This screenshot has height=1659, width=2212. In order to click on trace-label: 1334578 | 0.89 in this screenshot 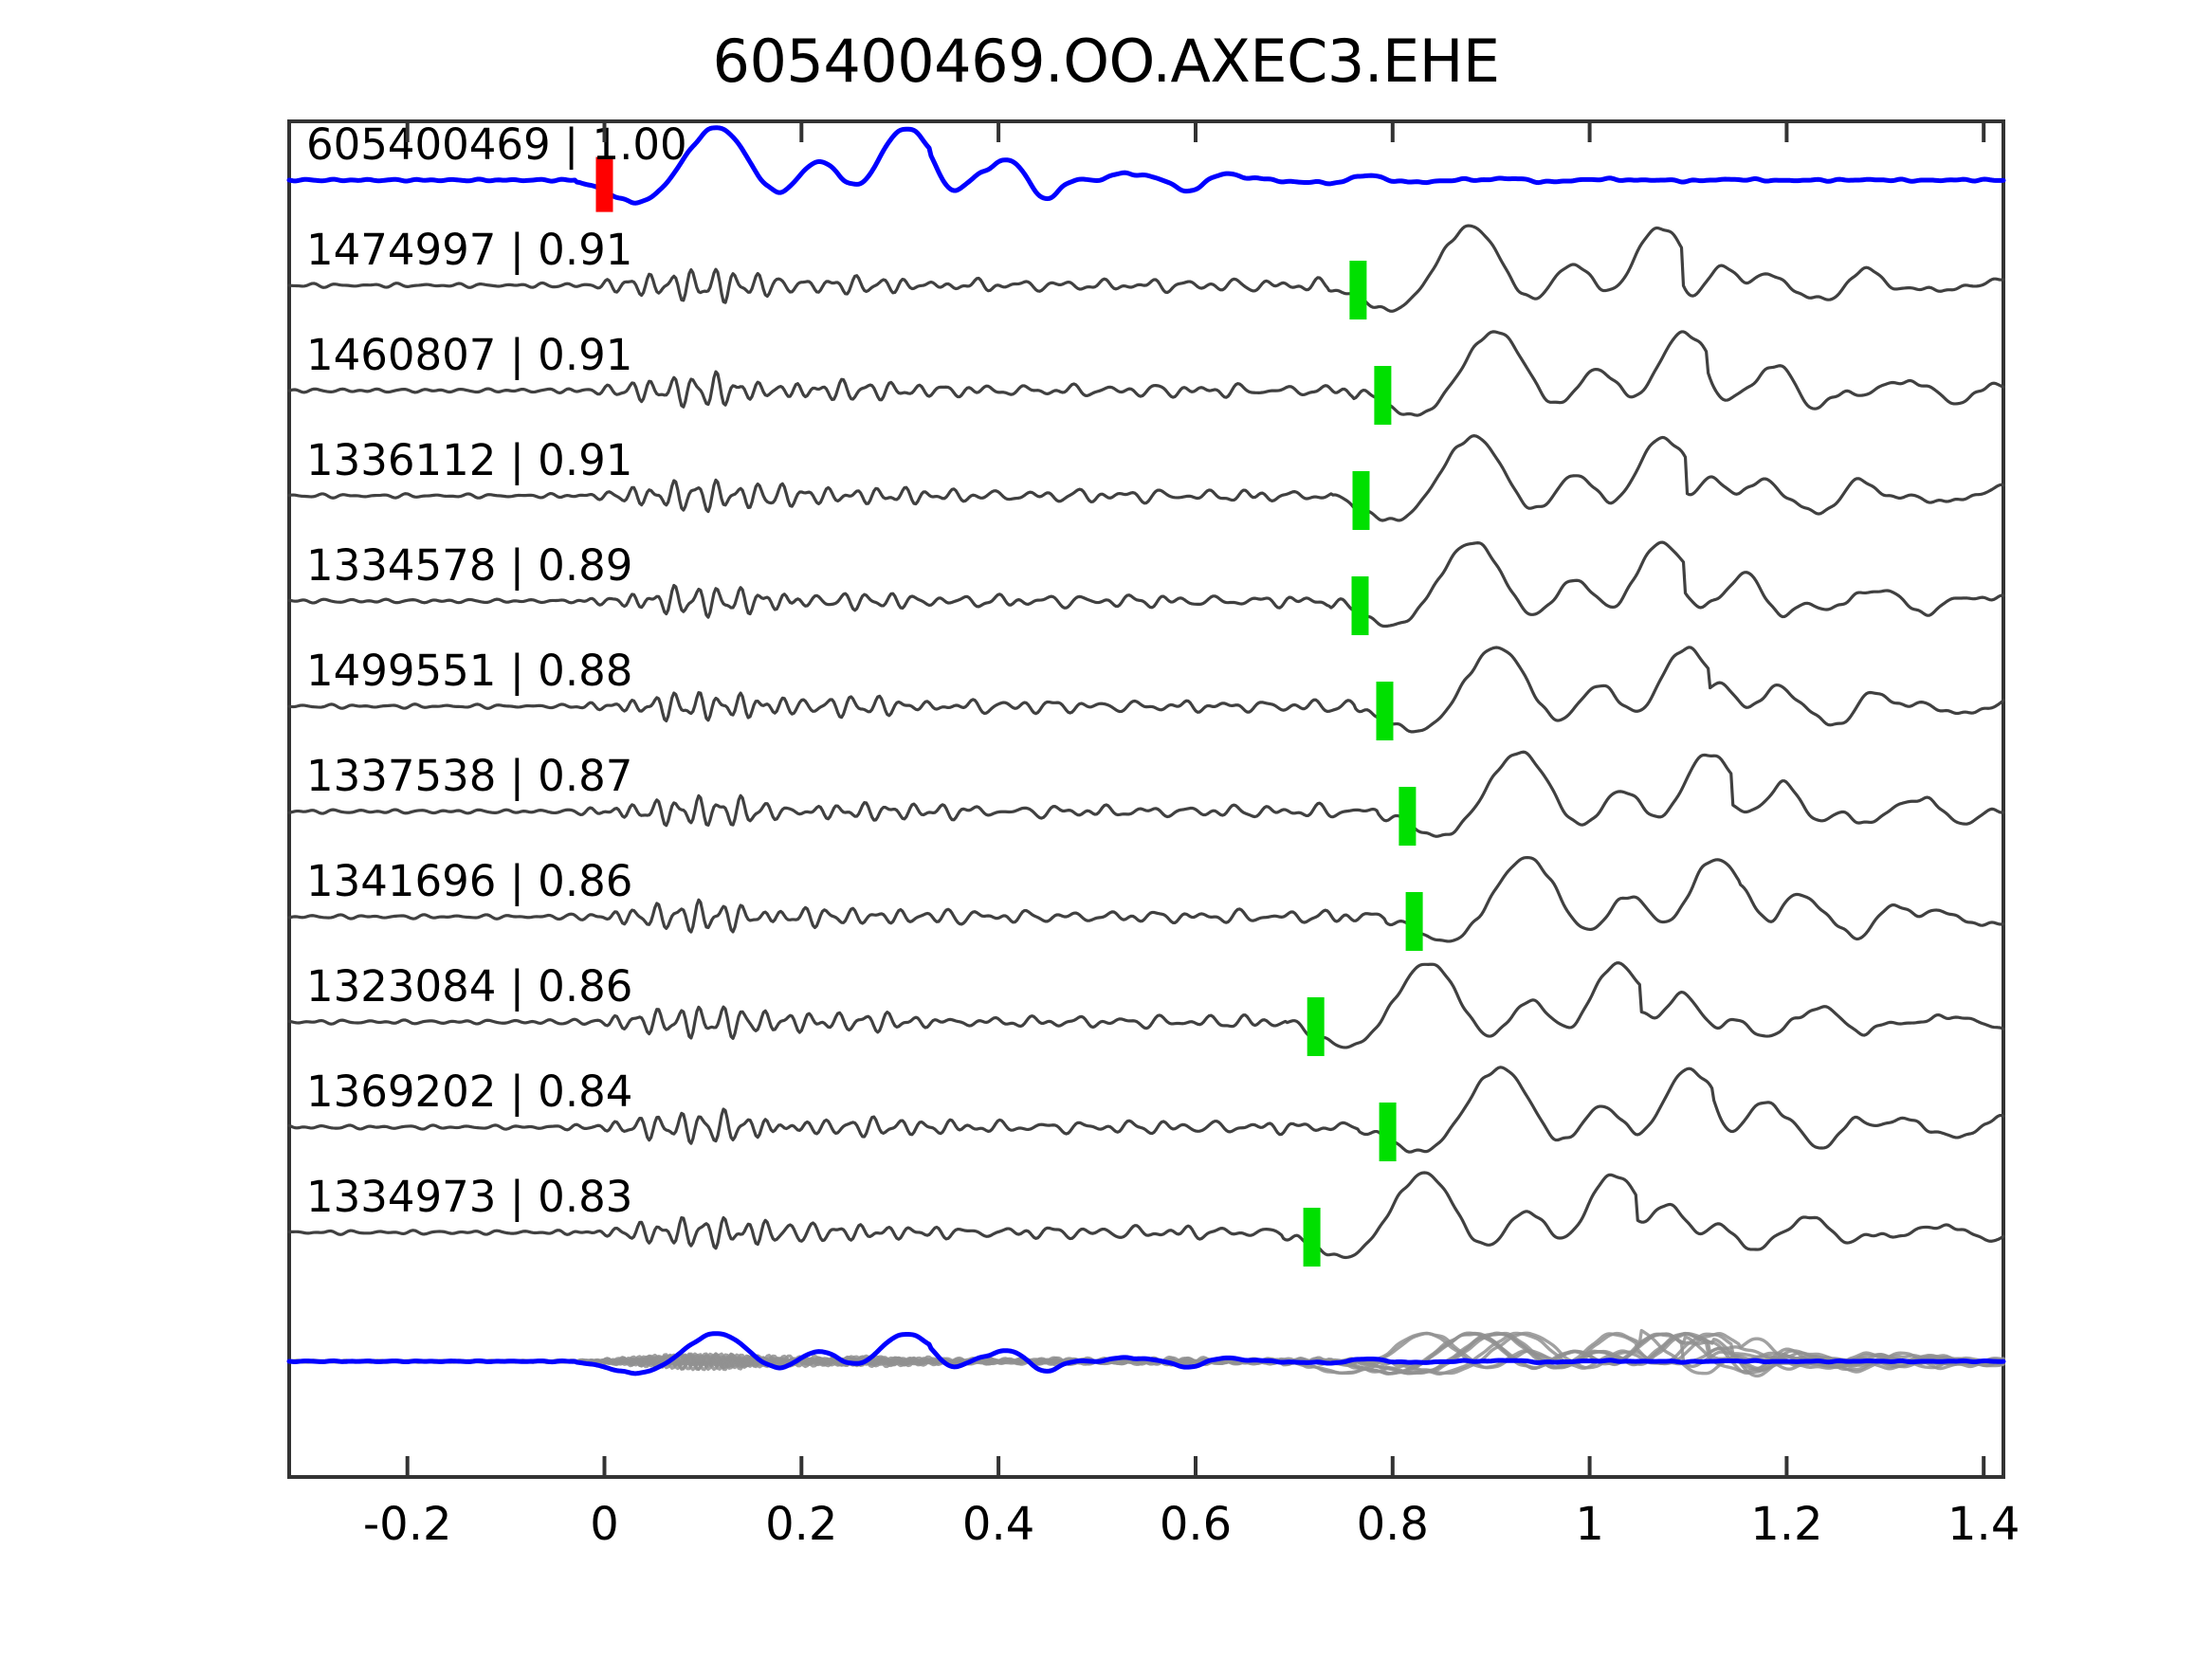, I will do `click(469, 565)`.